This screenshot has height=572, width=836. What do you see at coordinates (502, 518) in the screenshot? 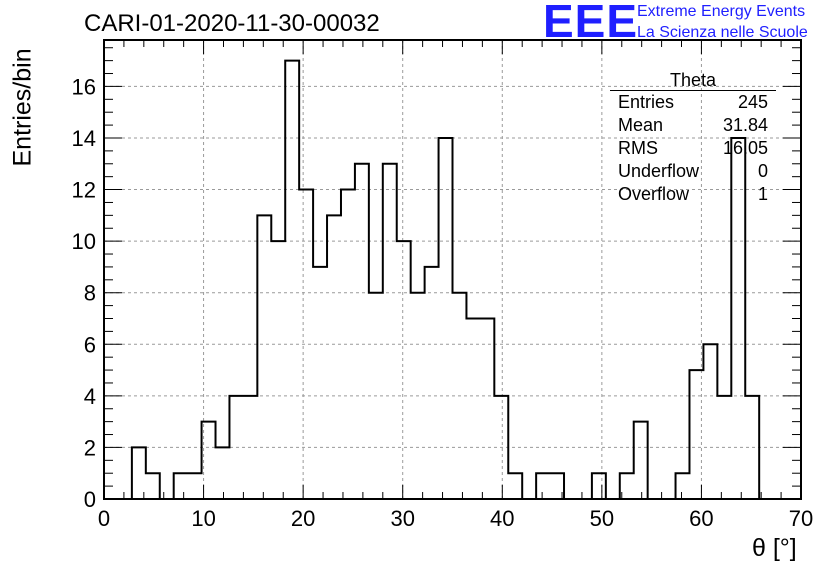
I see `x-tick-label: 40` at bounding box center [502, 518].